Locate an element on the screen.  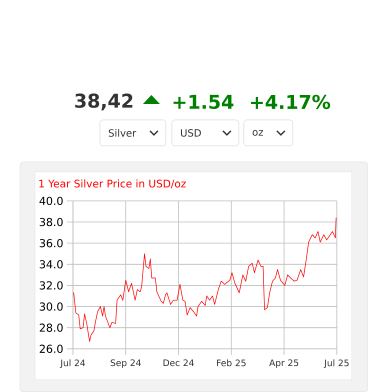
y-tick-label: 34.0 is located at coordinates (51, 264).